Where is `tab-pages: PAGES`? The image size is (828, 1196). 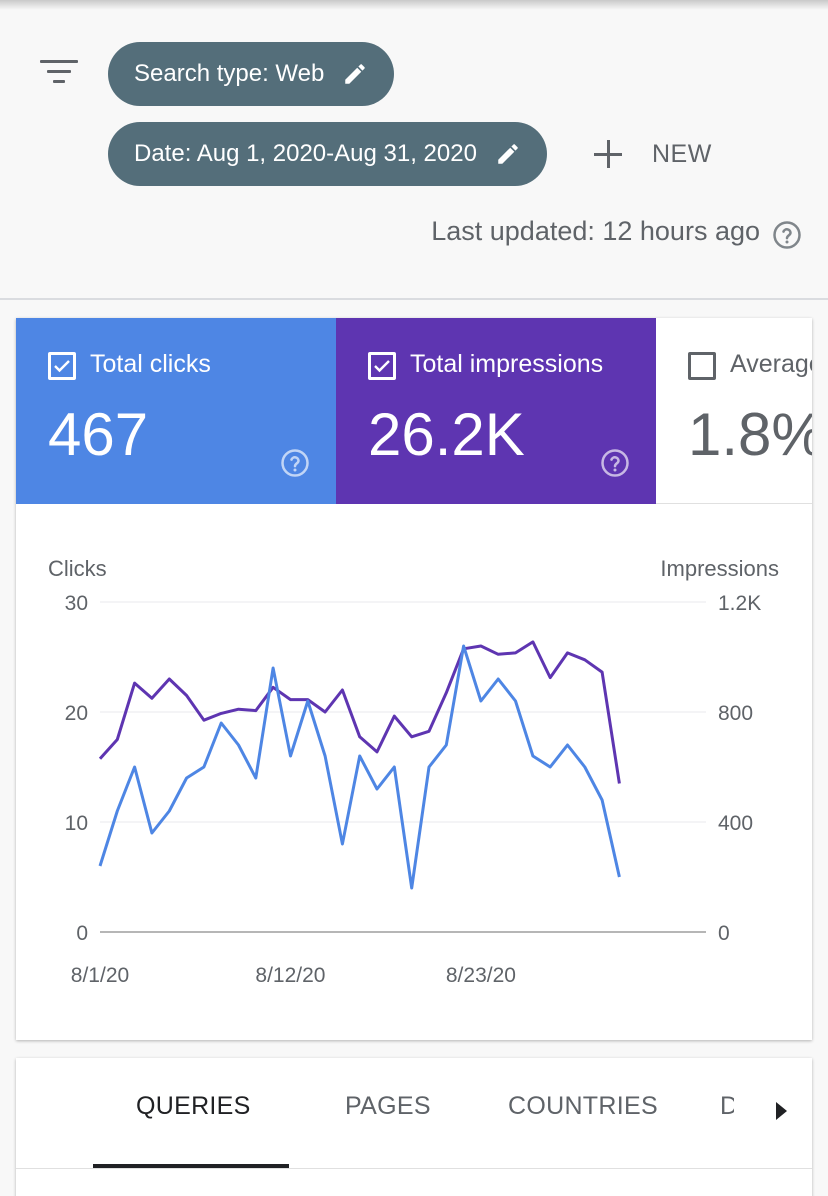 tab-pages: PAGES is located at coordinates (388, 1106).